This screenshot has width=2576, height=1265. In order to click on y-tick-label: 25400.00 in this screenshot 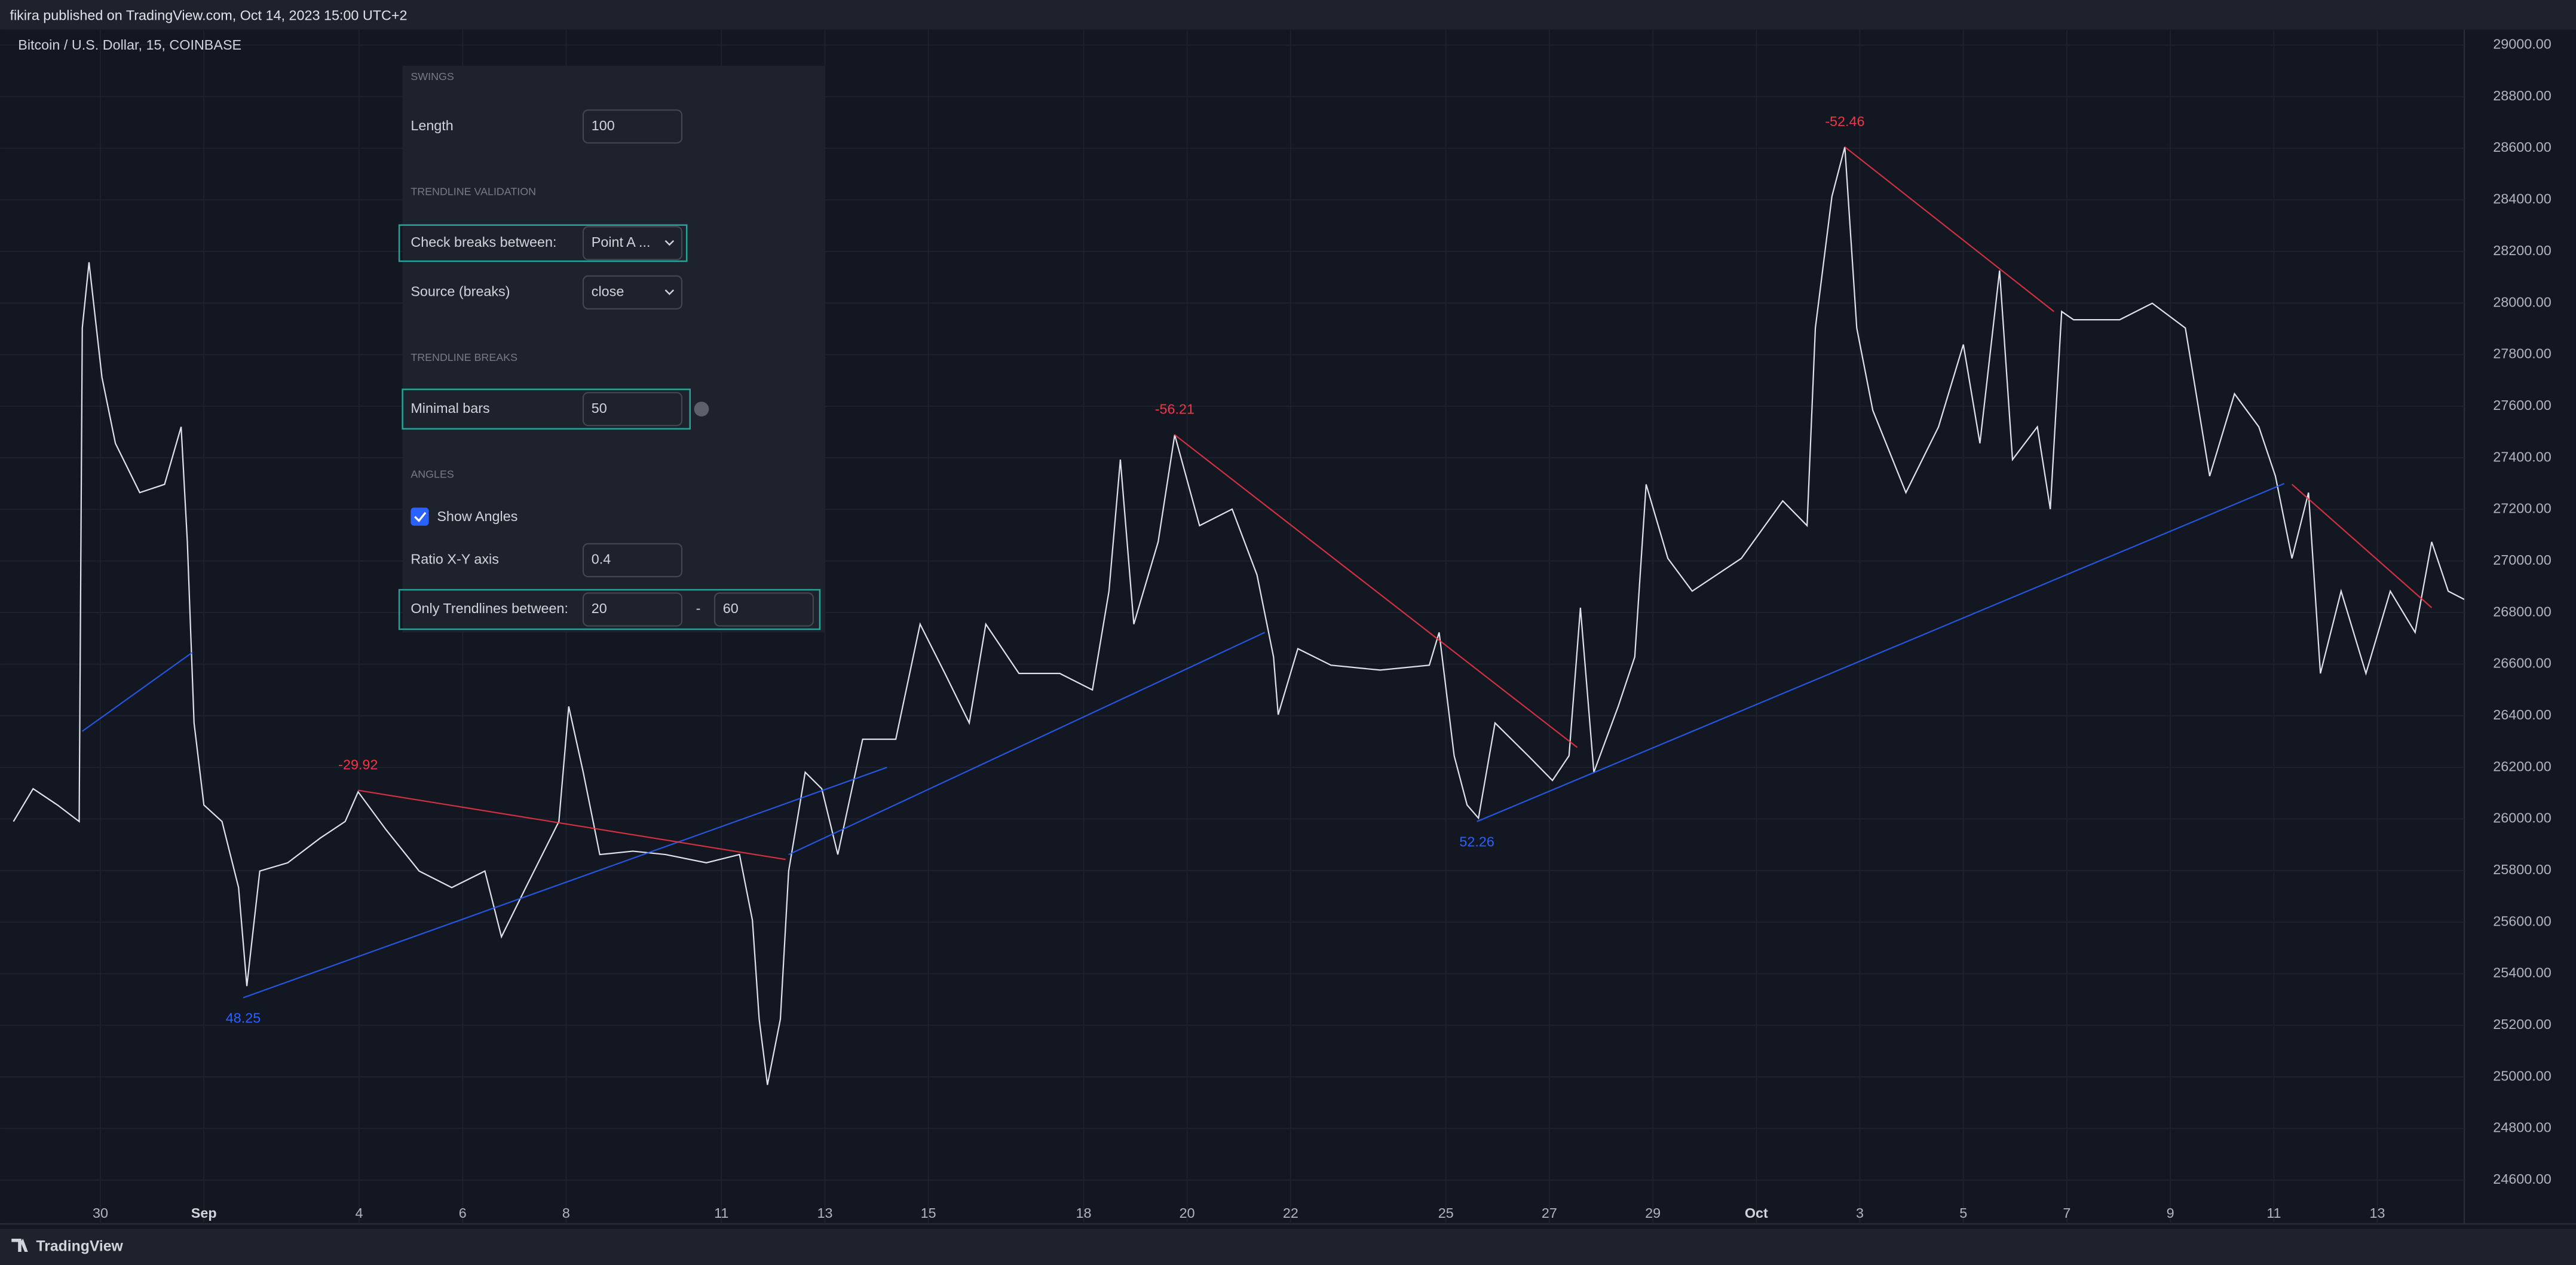, I will do `click(2522, 973)`.